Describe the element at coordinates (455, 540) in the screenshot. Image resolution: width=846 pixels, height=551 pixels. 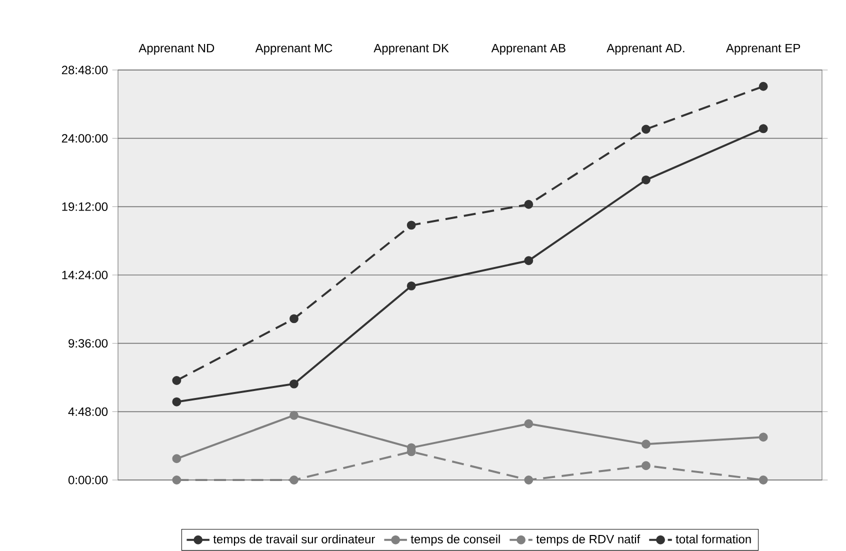
I see `legend-label: temps de conseil` at that location.